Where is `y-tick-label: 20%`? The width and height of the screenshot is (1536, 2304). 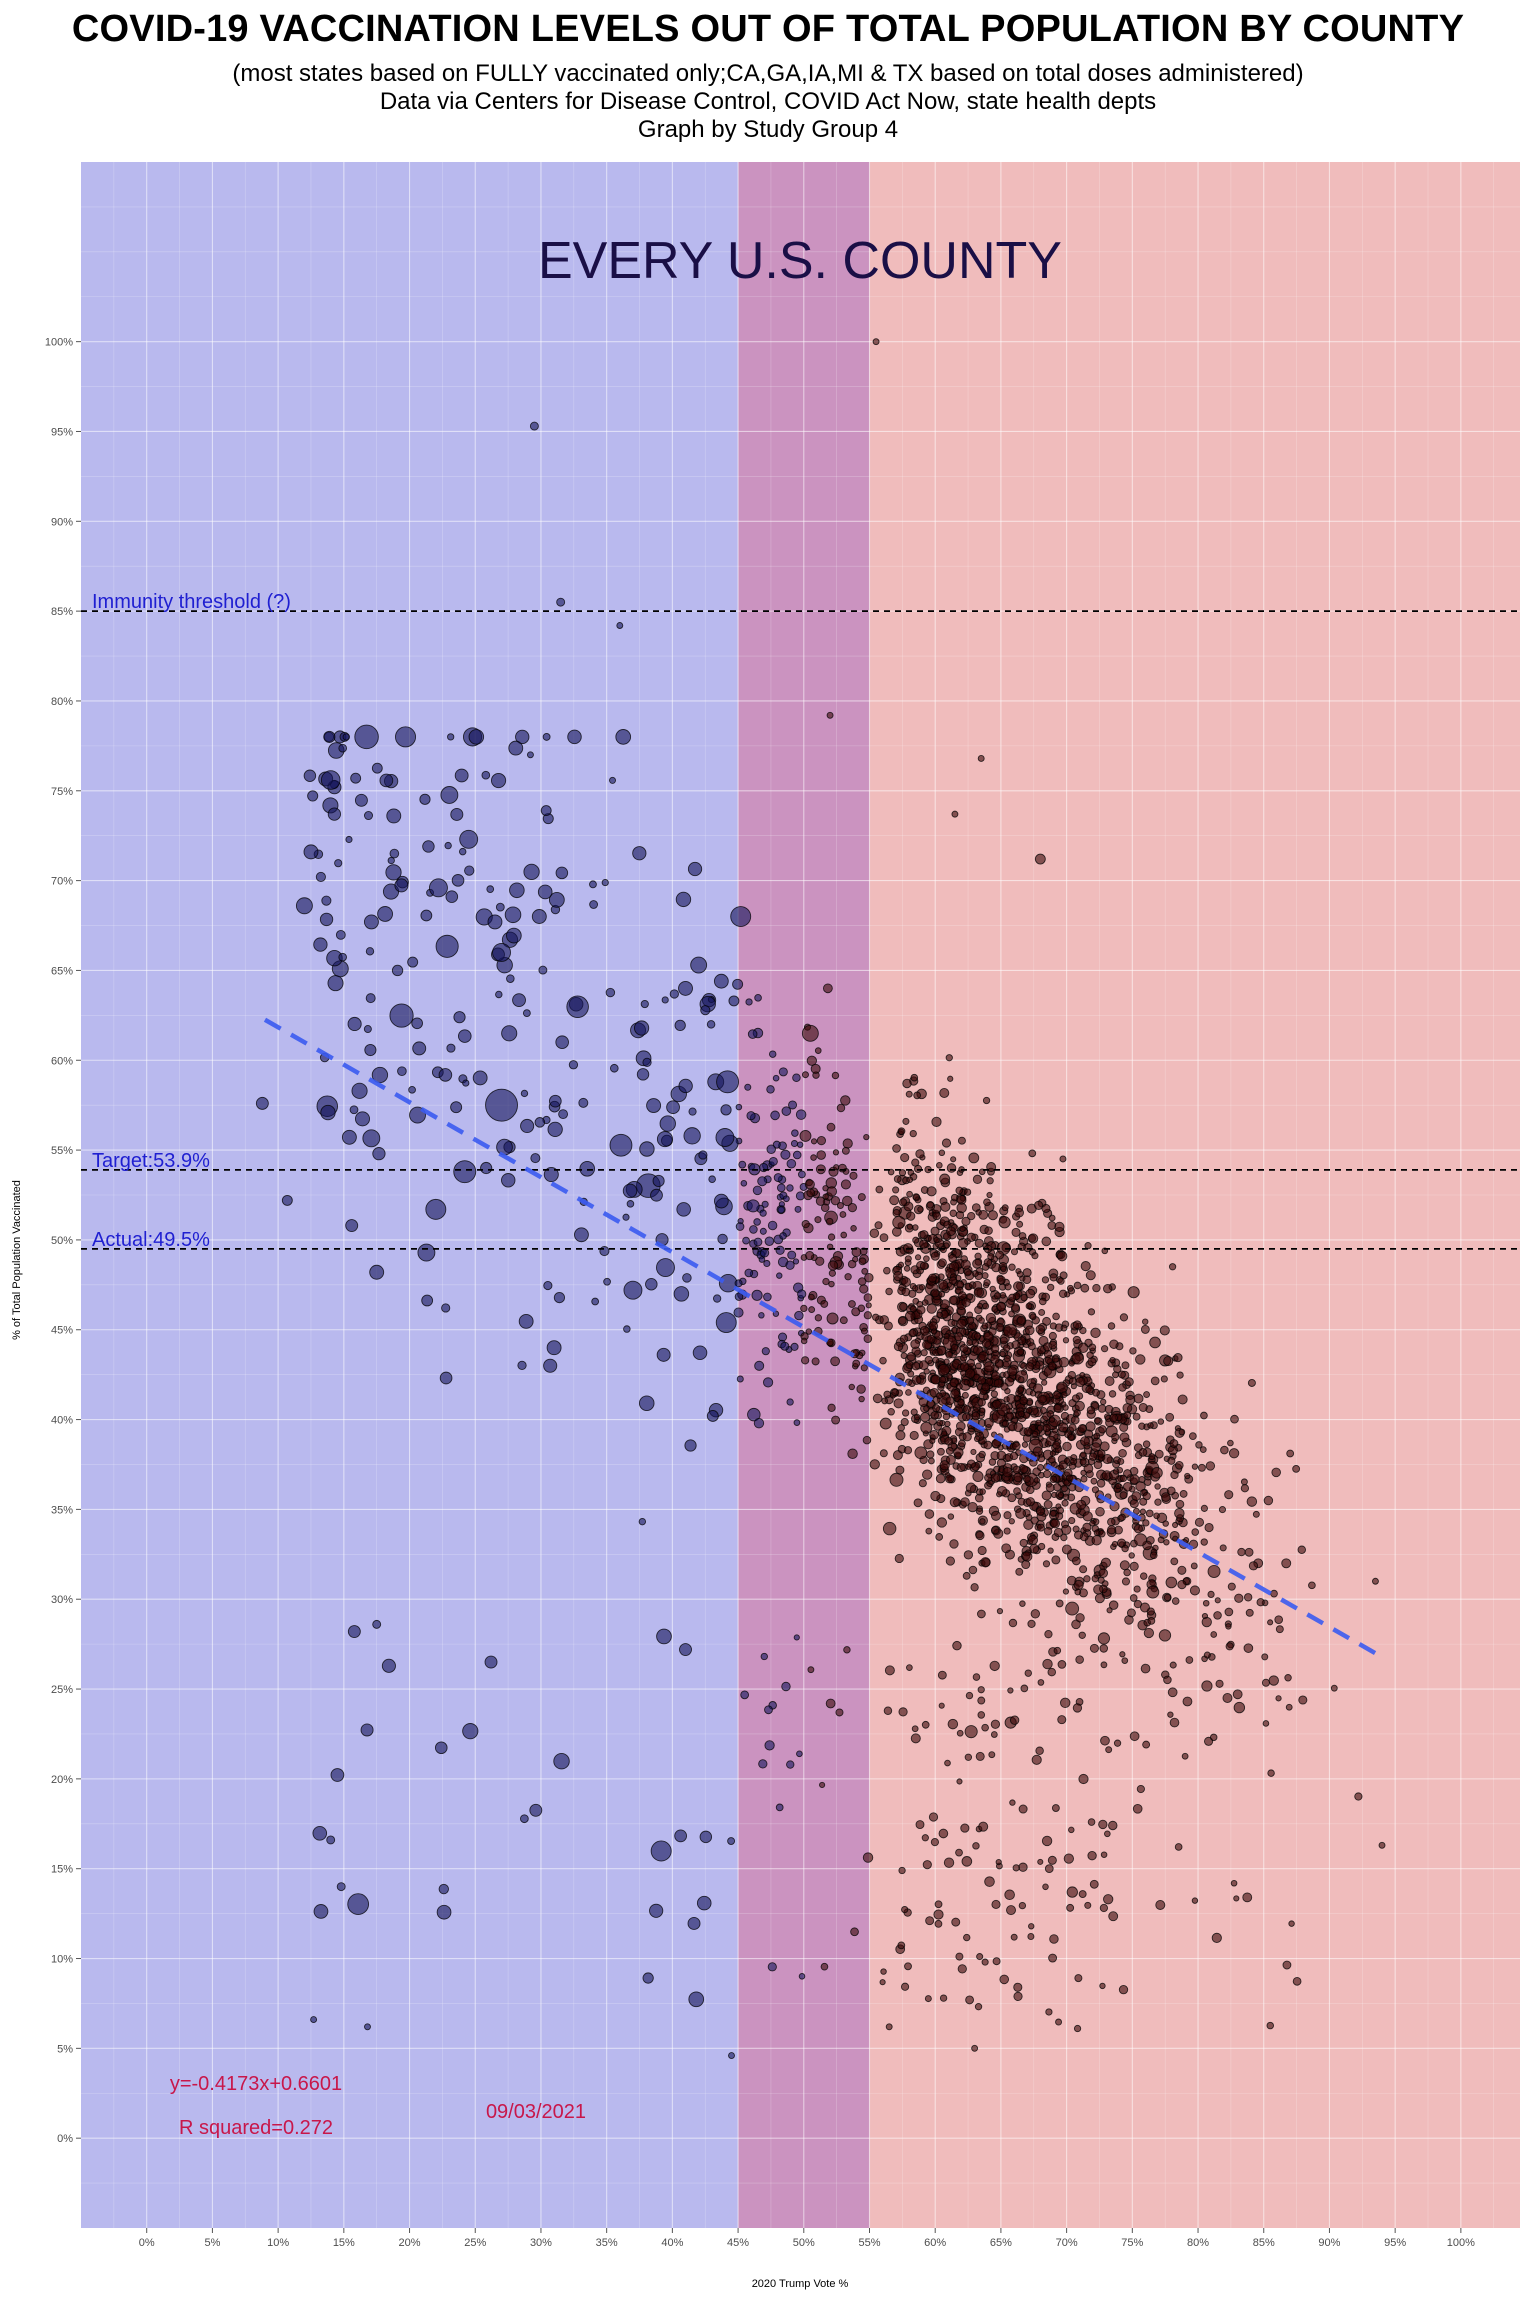 y-tick-label: 20% is located at coordinates (62, 1780).